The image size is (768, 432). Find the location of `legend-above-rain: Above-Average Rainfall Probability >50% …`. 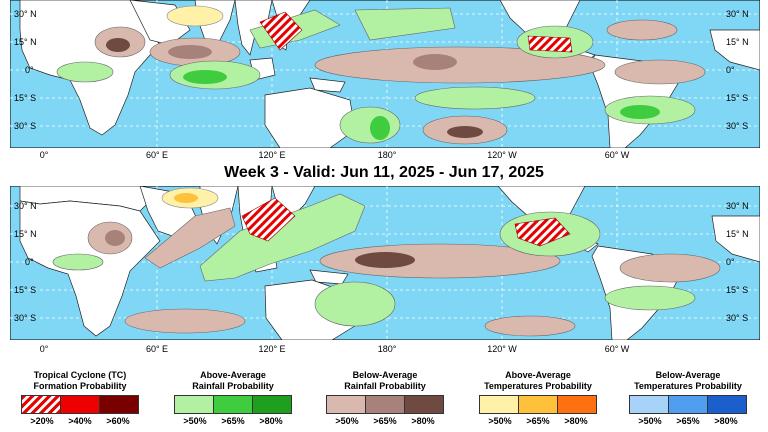

legend-above-rain: Above-Average Rainfall Probability >50% … is located at coordinates (233, 398).